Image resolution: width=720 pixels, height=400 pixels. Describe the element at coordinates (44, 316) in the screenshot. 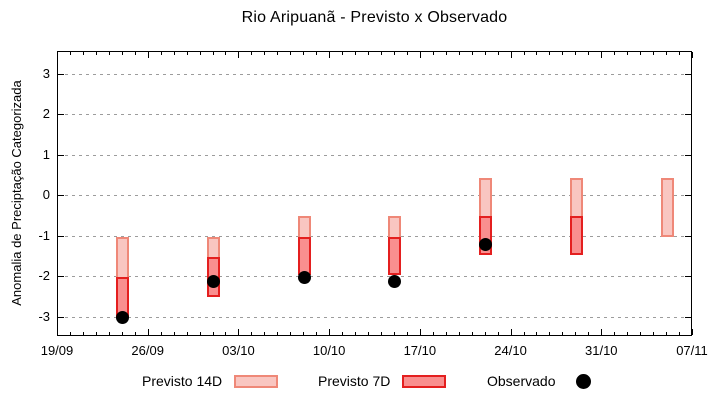

I see `y-tick-label: -3` at that location.